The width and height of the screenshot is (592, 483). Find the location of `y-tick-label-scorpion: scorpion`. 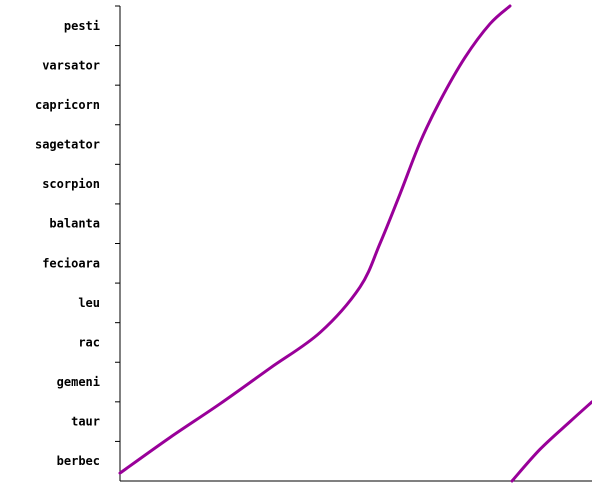

y-tick-label-scorpion: scorpion is located at coordinates (71, 184).